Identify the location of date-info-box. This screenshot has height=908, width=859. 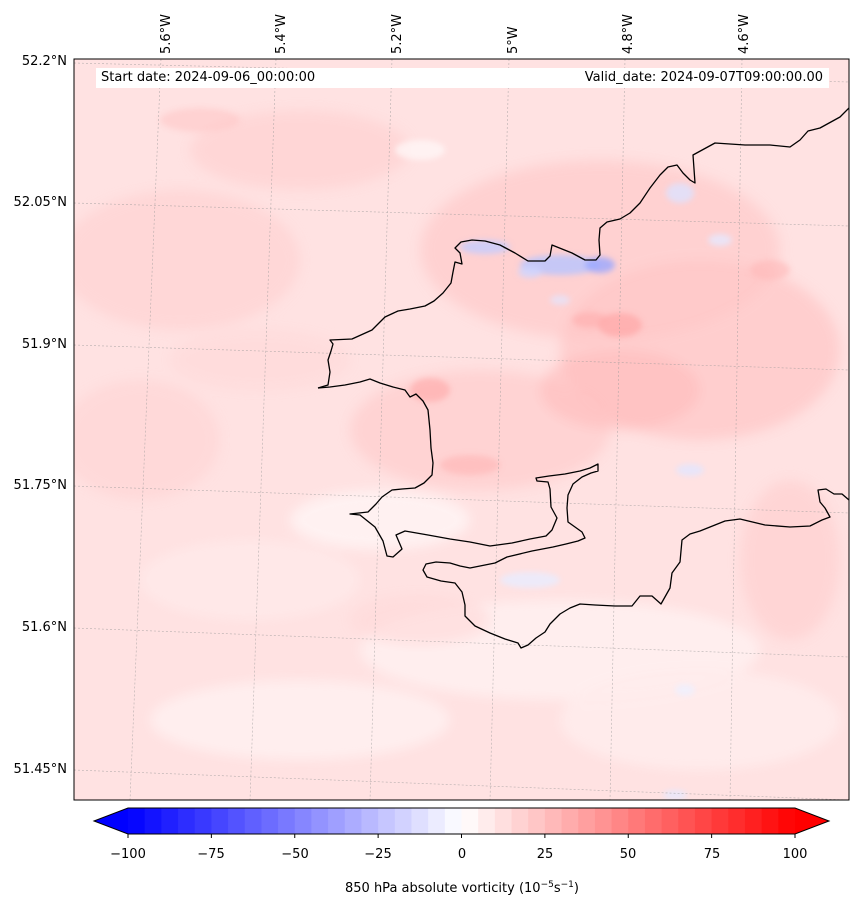
(462, 78).